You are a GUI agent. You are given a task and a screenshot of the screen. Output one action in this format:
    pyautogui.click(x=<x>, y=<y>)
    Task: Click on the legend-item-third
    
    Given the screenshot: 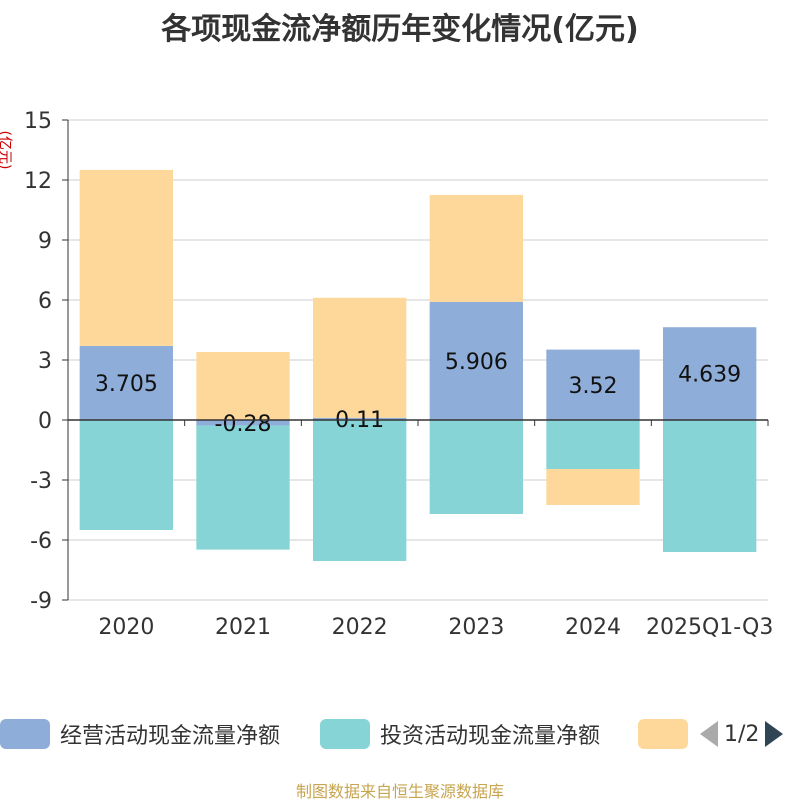 What is the action you would take?
    pyautogui.click(x=663, y=734)
    